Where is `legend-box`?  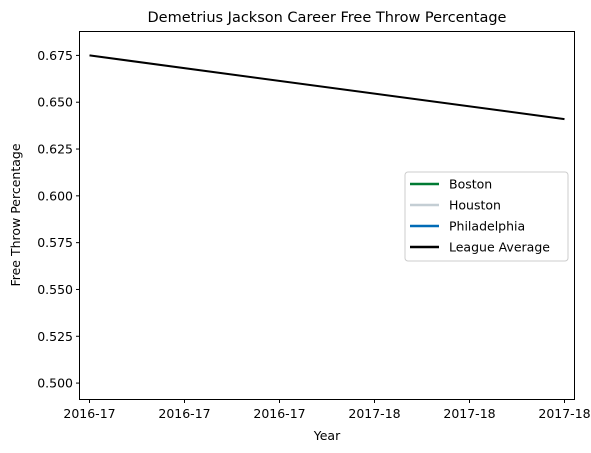
legend-box is located at coordinates (486, 216).